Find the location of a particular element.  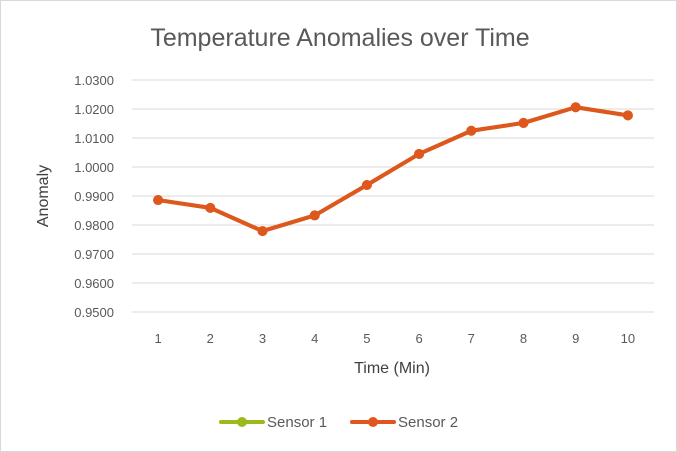

y-tick-label: 0.9800 is located at coordinates (94, 225).